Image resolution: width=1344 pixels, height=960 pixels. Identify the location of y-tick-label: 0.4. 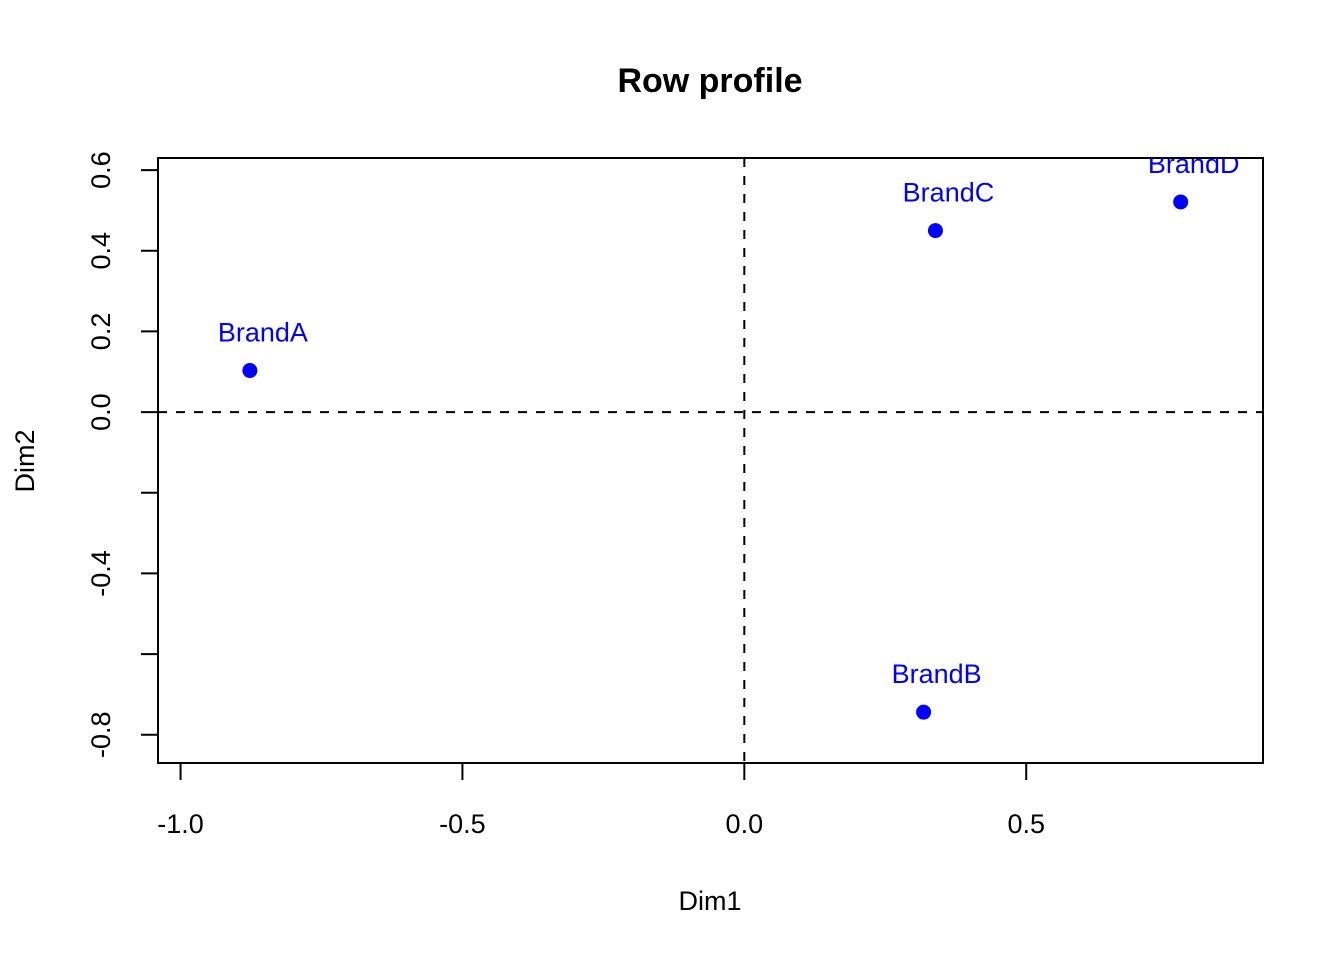
(101, 251).